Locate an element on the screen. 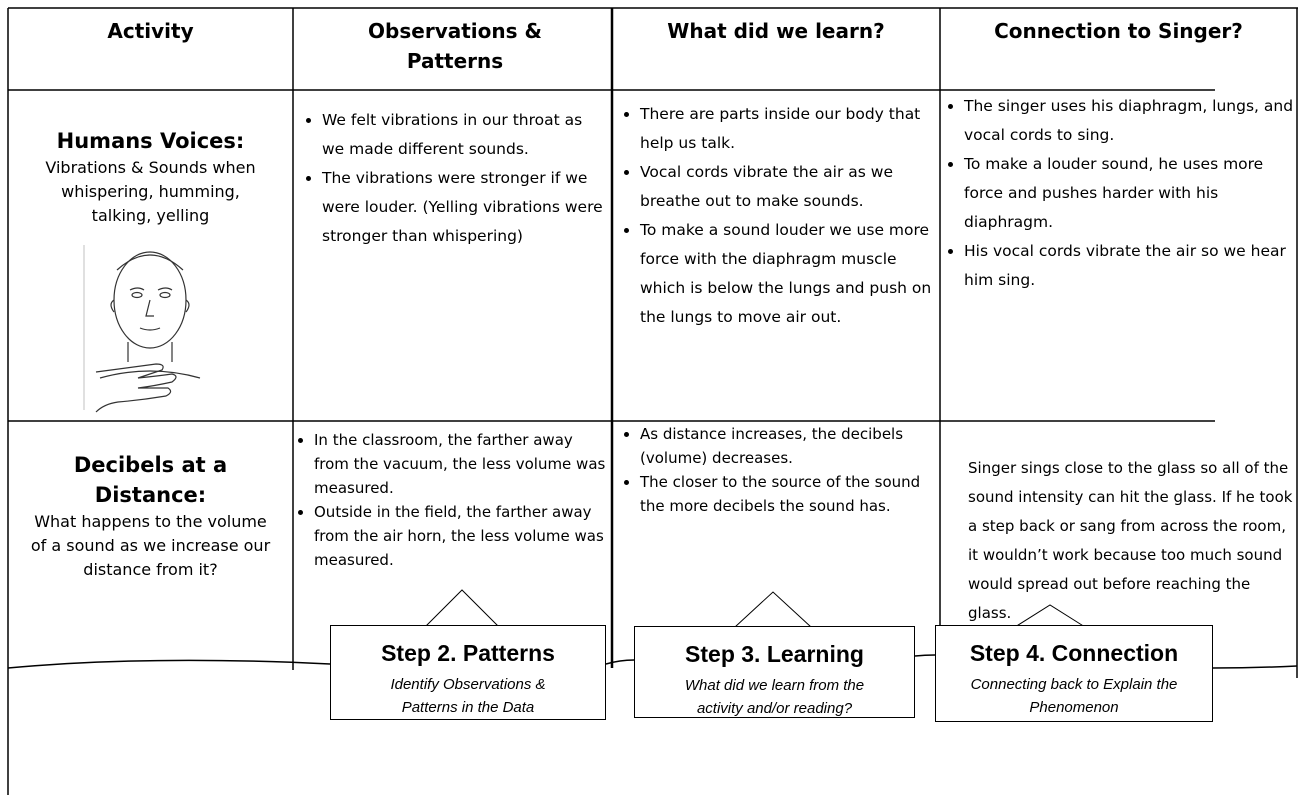  callout-title: Step 4. Connection is located at coordinates (1074, 653).